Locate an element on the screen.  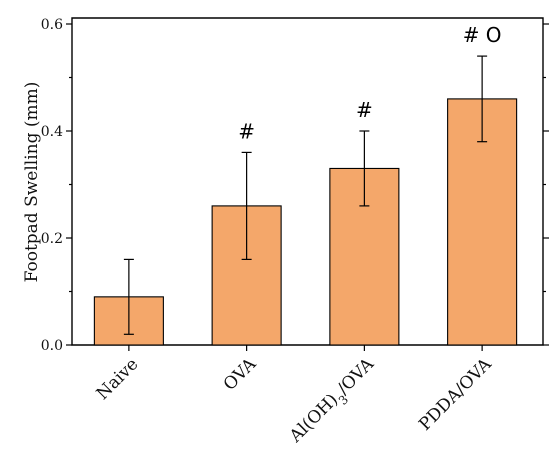
x-tick-label: Naive is located at coordinates (118, 379).